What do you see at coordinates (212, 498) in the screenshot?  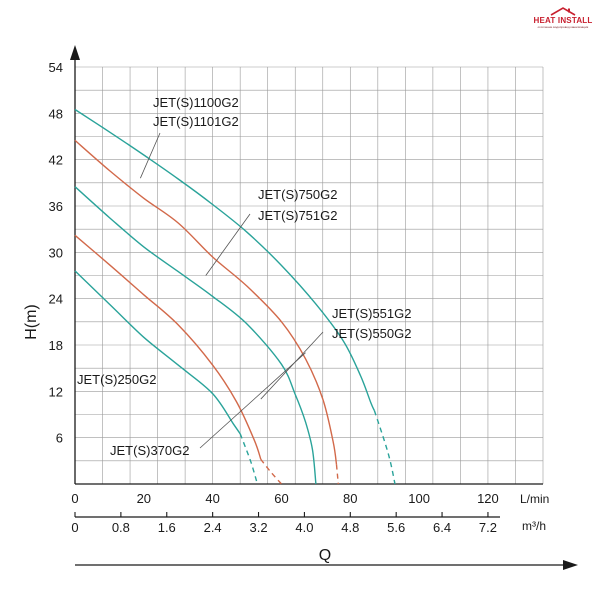 I see `x-tick-label-lmin: 40` at bounding box center [212, 498].